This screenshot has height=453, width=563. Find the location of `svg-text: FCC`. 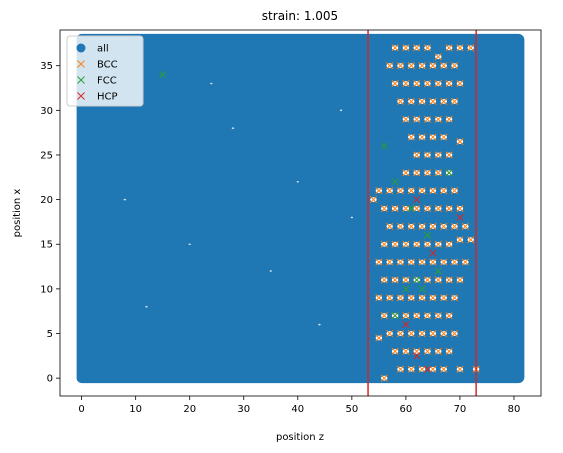

svg-text: FCC is located at coordinates (107, 81).